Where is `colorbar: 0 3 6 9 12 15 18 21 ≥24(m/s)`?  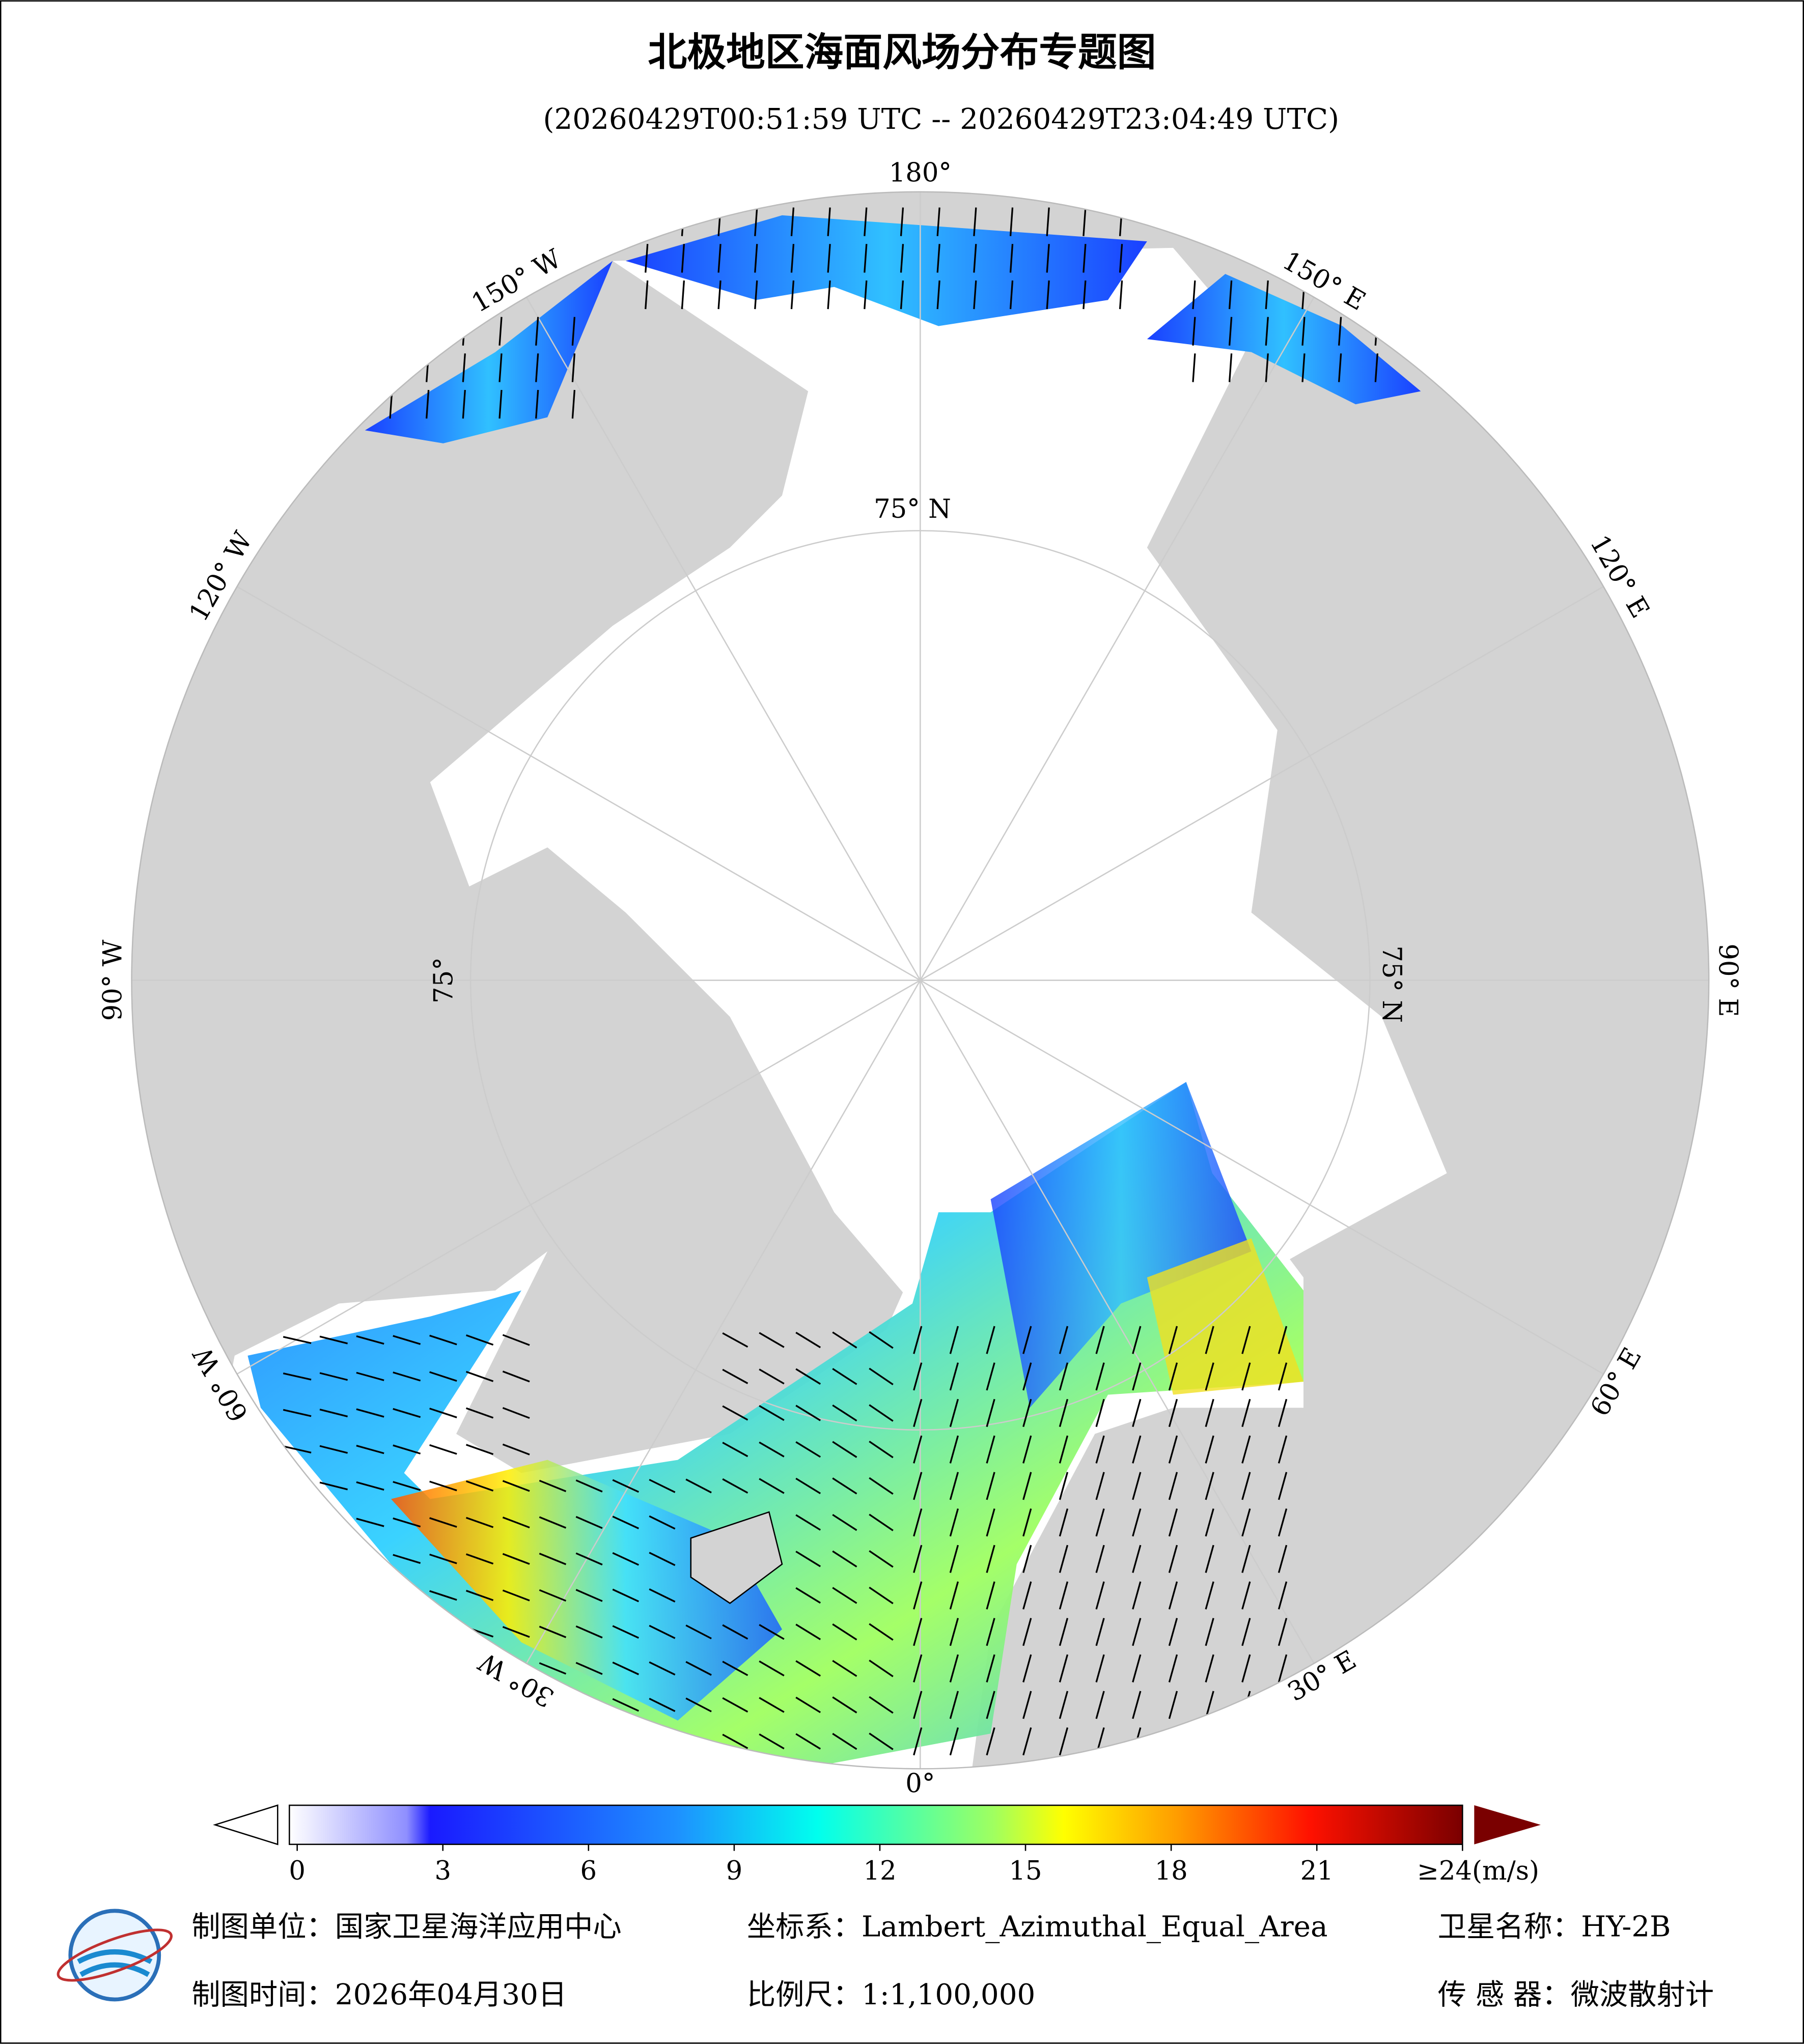
colorbar: 0 3 6 9 12 15 18 21 ≥24(m/s) is located at coordinates (877, 1845).